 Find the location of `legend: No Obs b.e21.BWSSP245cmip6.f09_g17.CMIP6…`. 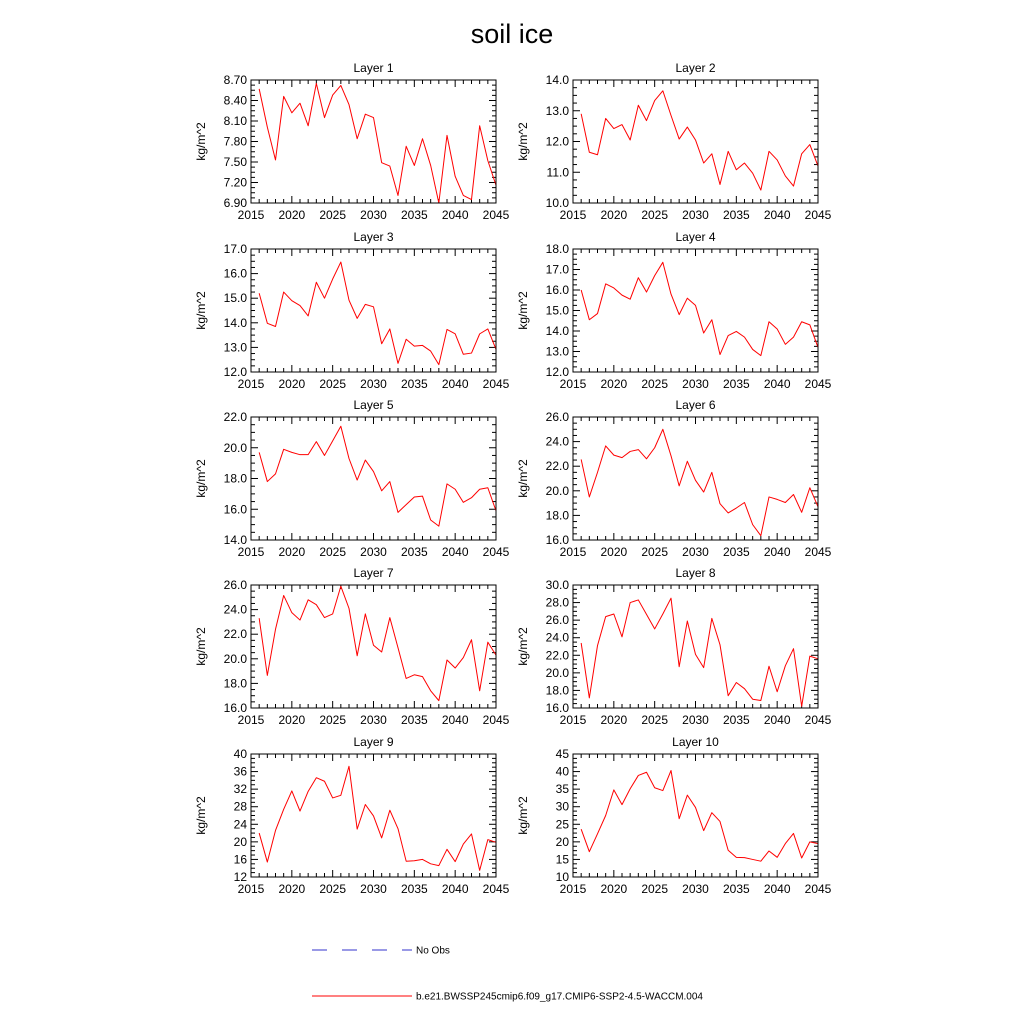

legend: No Obs b.e21.BWSSP245cmip6.f09_g17.CMIP6… is located at coordinates (507, 974).